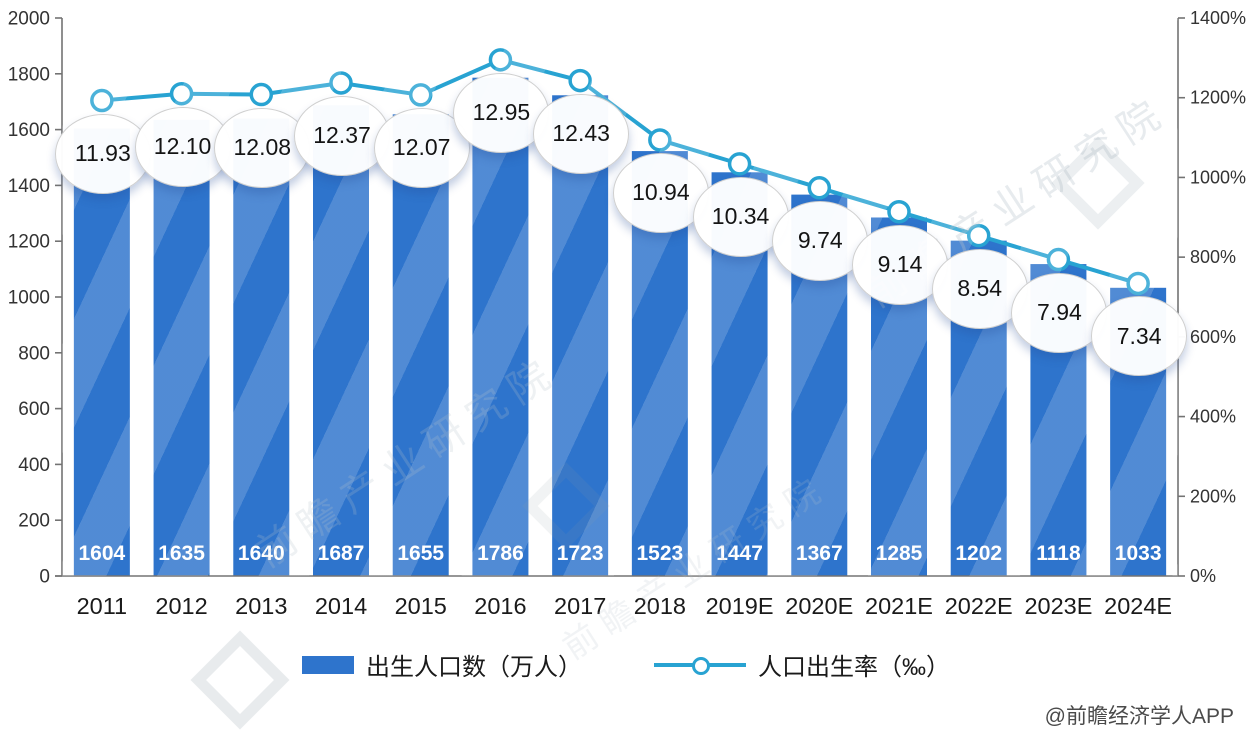 The width and height of the screenshot is (1252, 744). I want to click on x-axis-label-2012: 2012, so click(181, 606).